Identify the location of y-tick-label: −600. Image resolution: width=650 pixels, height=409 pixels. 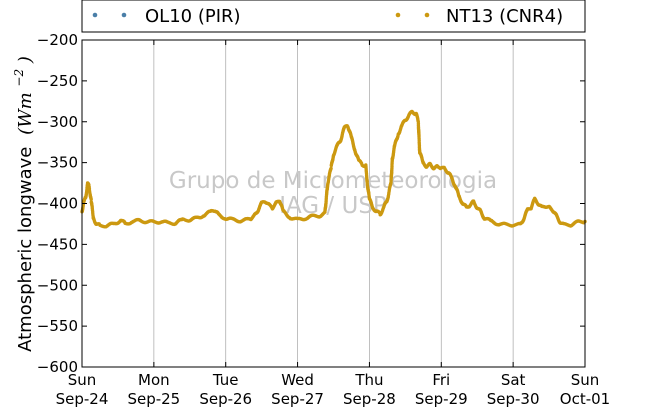
(57, 367).